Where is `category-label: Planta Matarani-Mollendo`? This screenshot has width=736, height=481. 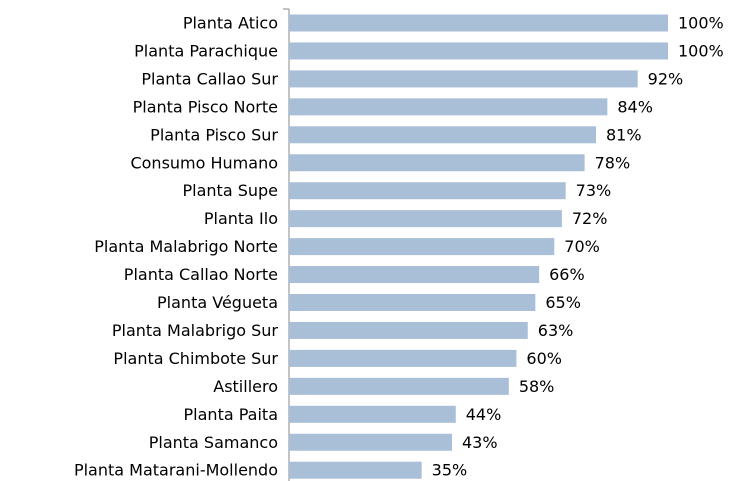
category-label: Planta Matarani-Mollendo is located at coordinates (176, 470).